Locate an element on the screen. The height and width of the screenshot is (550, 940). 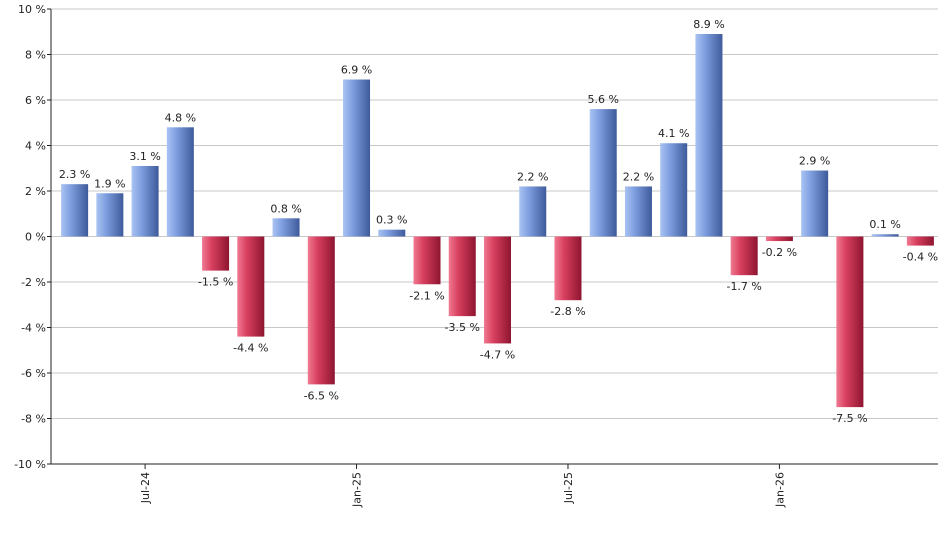
data-label: 6.9 % is located at coordinates (356, 70).